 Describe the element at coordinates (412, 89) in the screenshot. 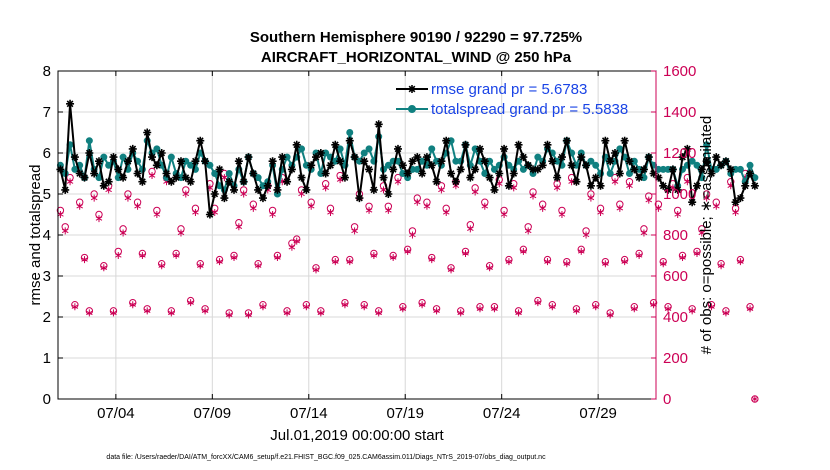

I see `legend-rmse-star` at that location.